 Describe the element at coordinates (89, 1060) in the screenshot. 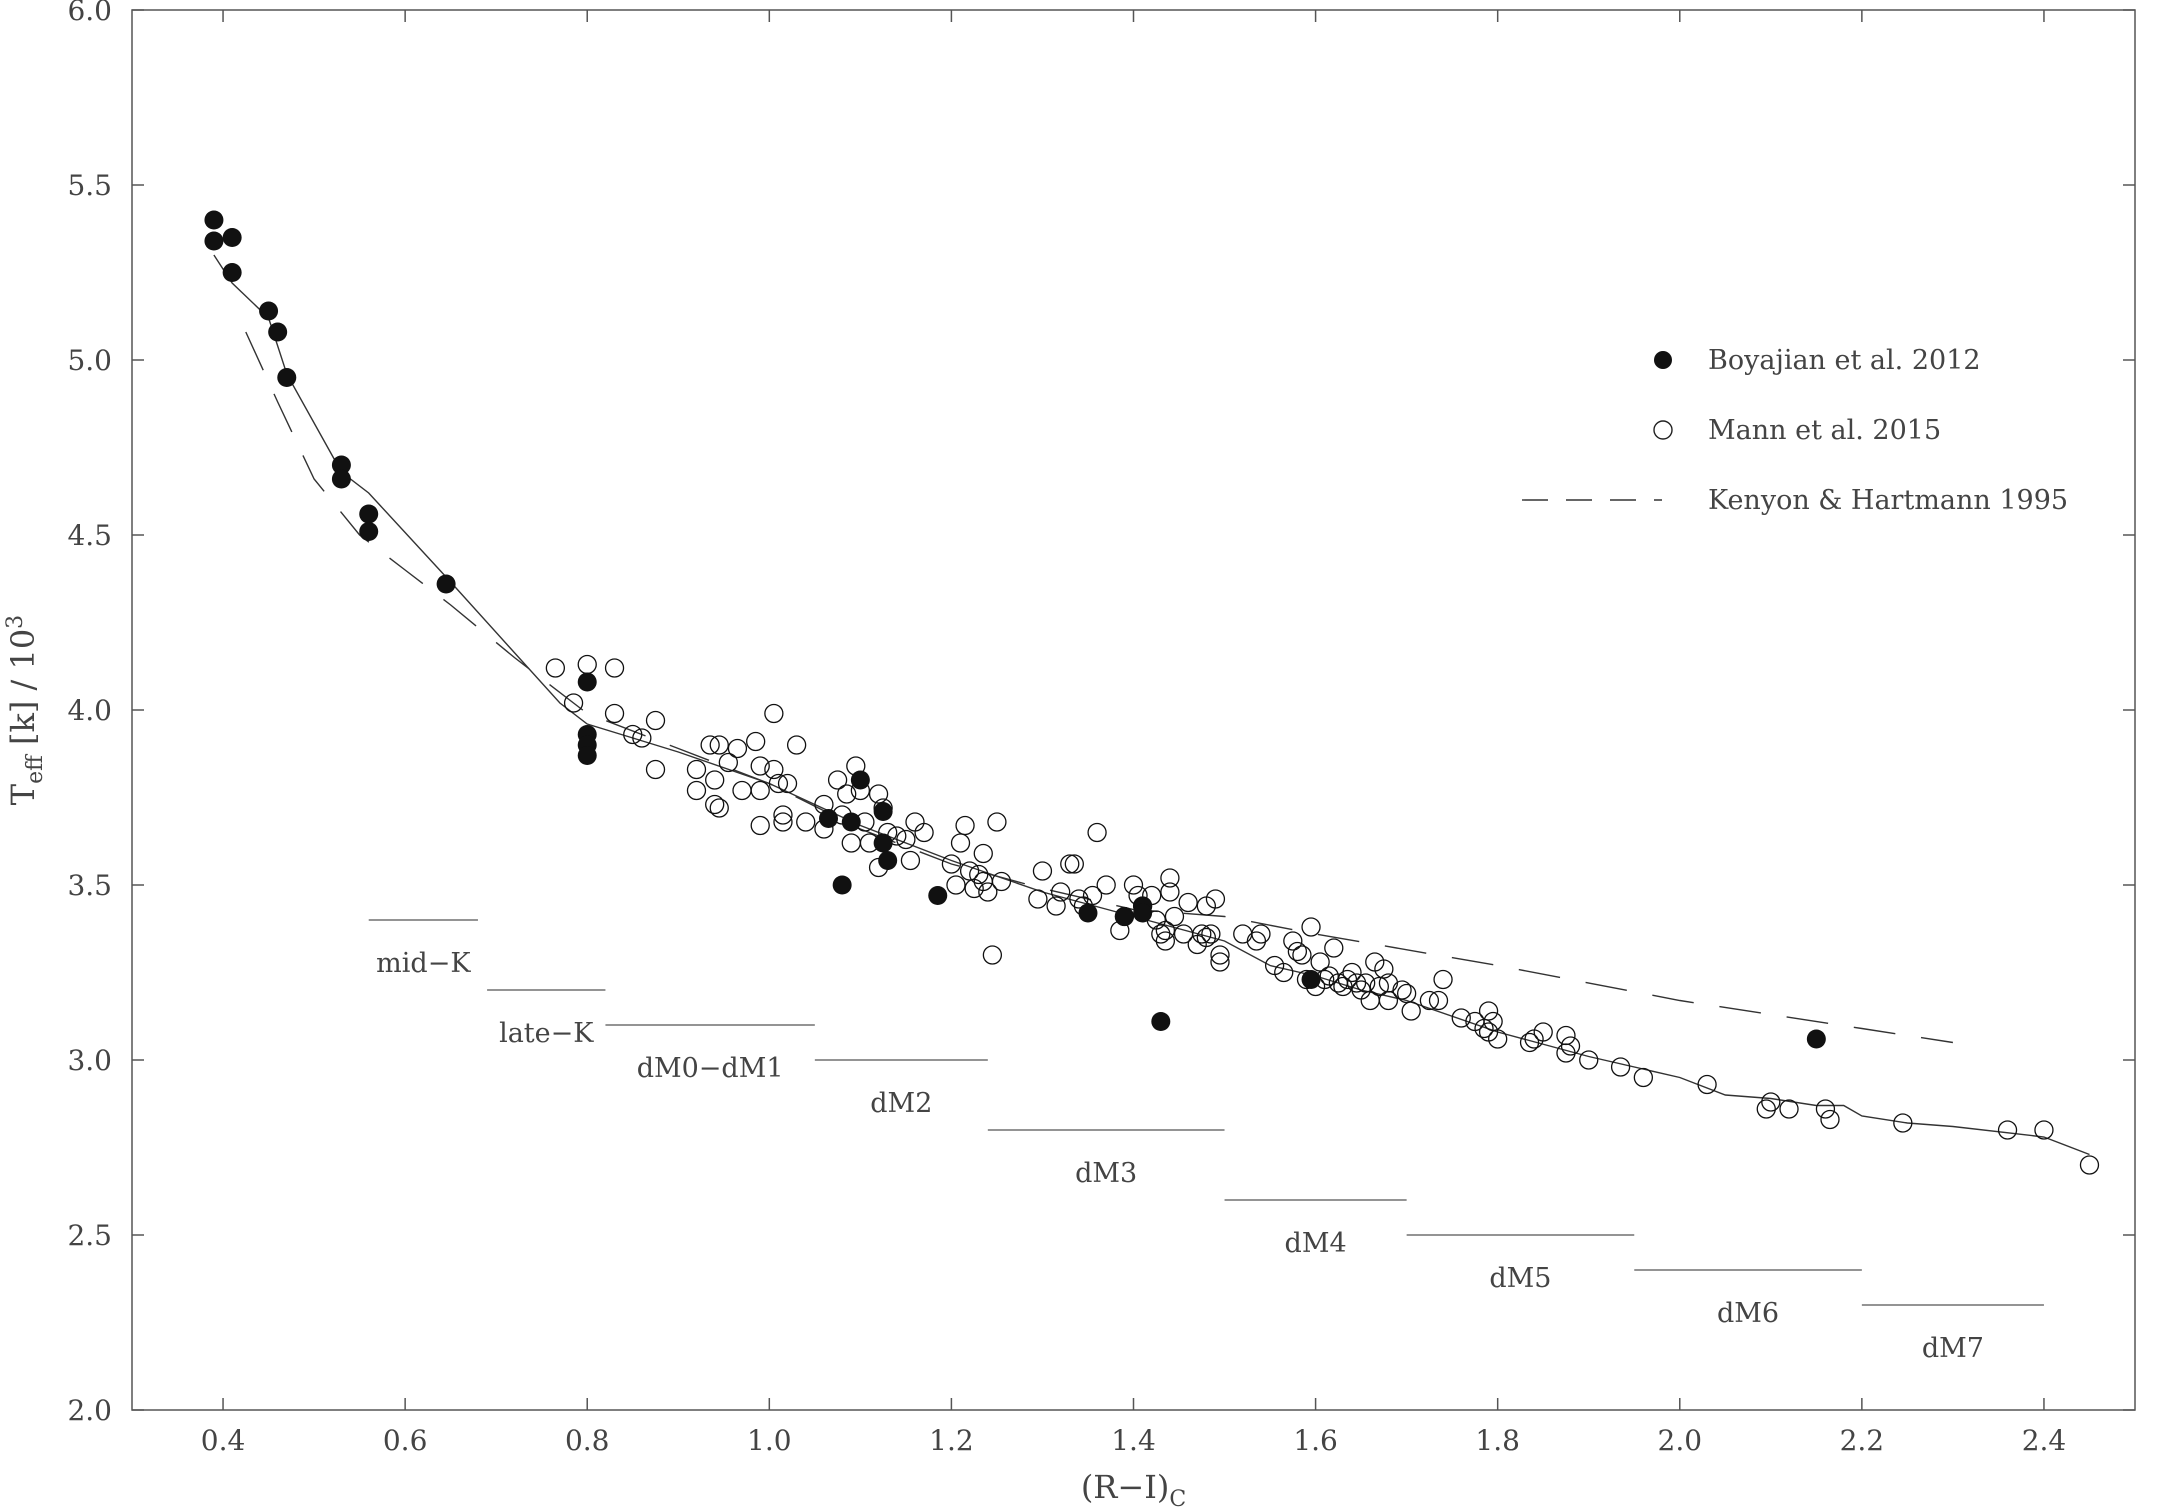

I see `y-tick-label: 3.0` at that location.